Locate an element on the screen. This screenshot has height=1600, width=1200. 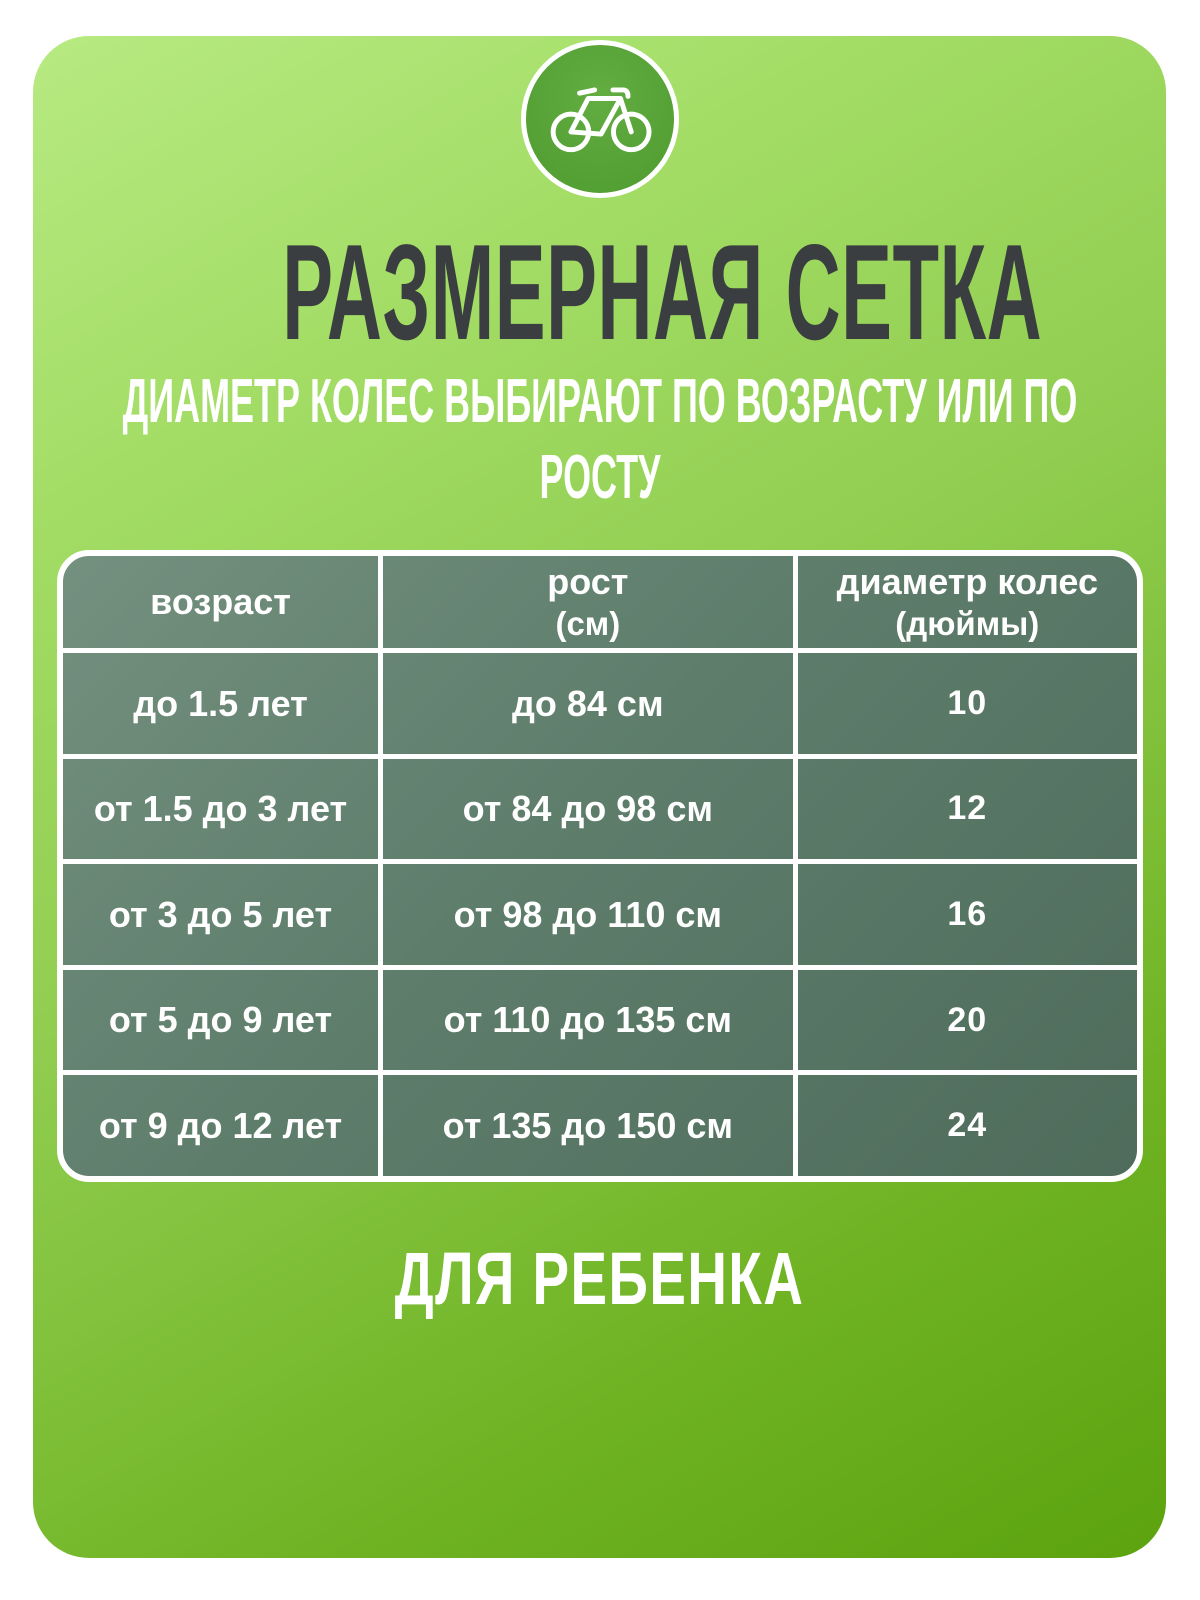
table-row-1-age: до 1.5 лет is located at coordinates (223, 701).